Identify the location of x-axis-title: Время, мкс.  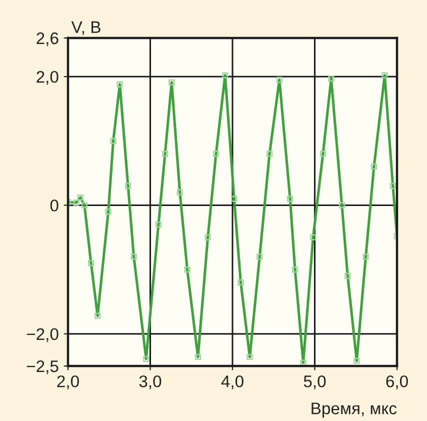
(354, 410).